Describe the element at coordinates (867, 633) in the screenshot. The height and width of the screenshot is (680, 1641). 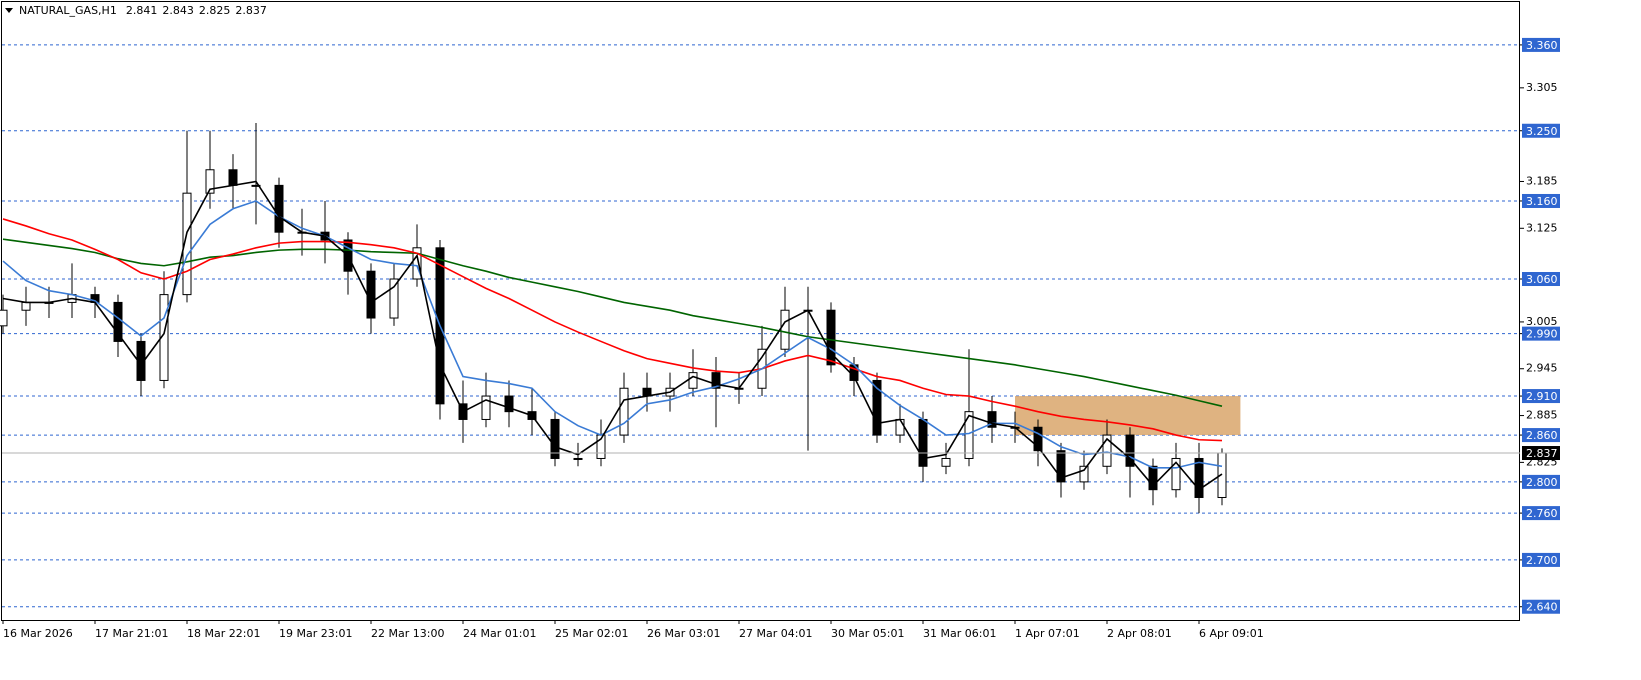
I see `x-tick-label: 30 Mar 05:01` at that location.